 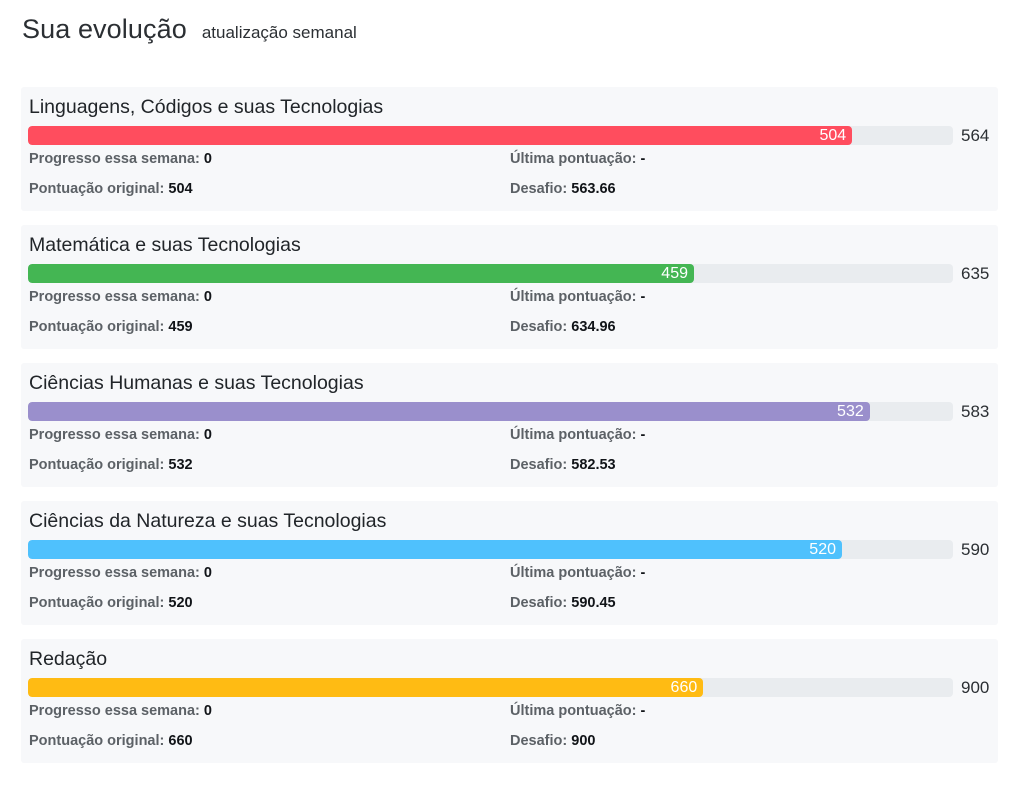 What do you see at coordinates (111, 603) in the screenshot?
I see `original-score: Pontuação original: 520` at bounding box center [111, 603].